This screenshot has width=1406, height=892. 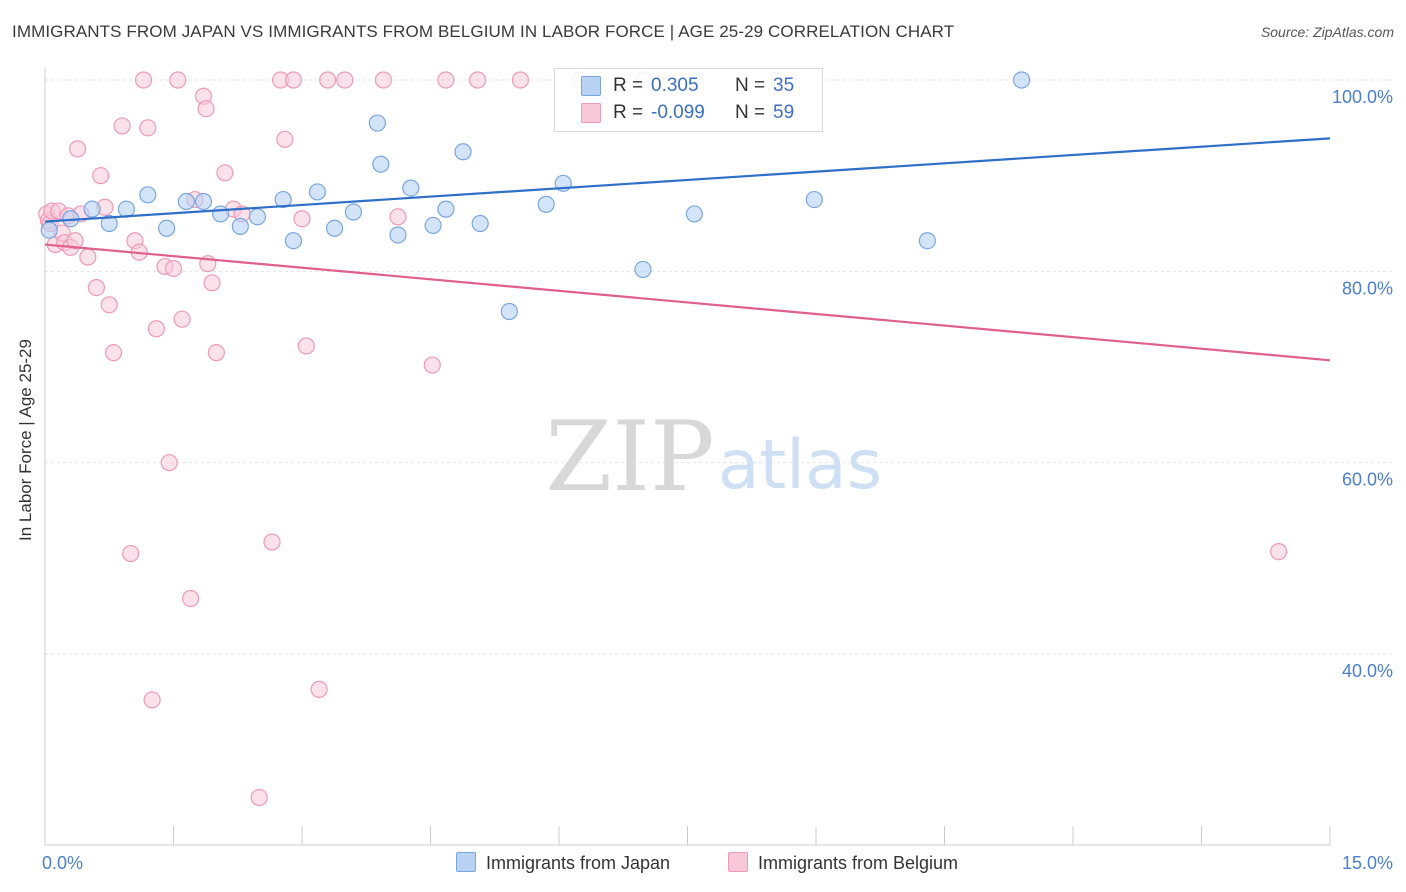 What do you see at coordinates (1367, 480) in the screenshot?
I see `y-tick-label-2: 60.0%` at bounding box center [1367, 480].